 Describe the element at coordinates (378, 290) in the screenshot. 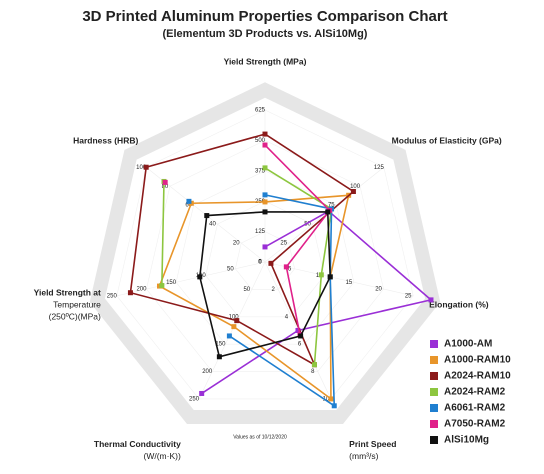

I see `tick-label: 20` at that location.